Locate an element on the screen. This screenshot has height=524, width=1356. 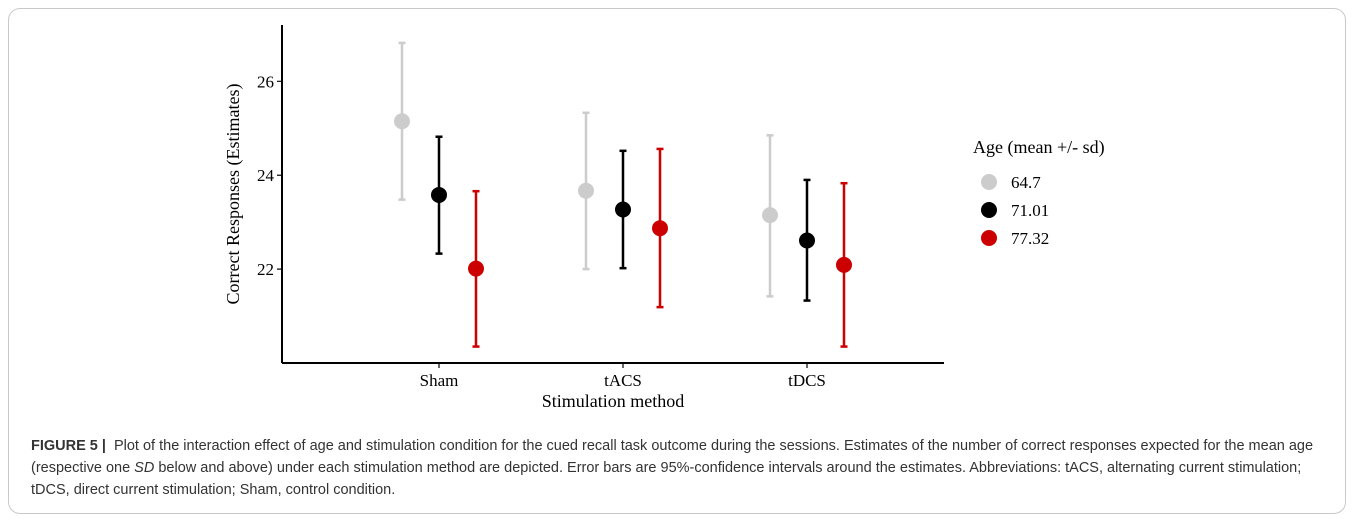
y-tick-label: 26 is located at coordinates (265, 81).